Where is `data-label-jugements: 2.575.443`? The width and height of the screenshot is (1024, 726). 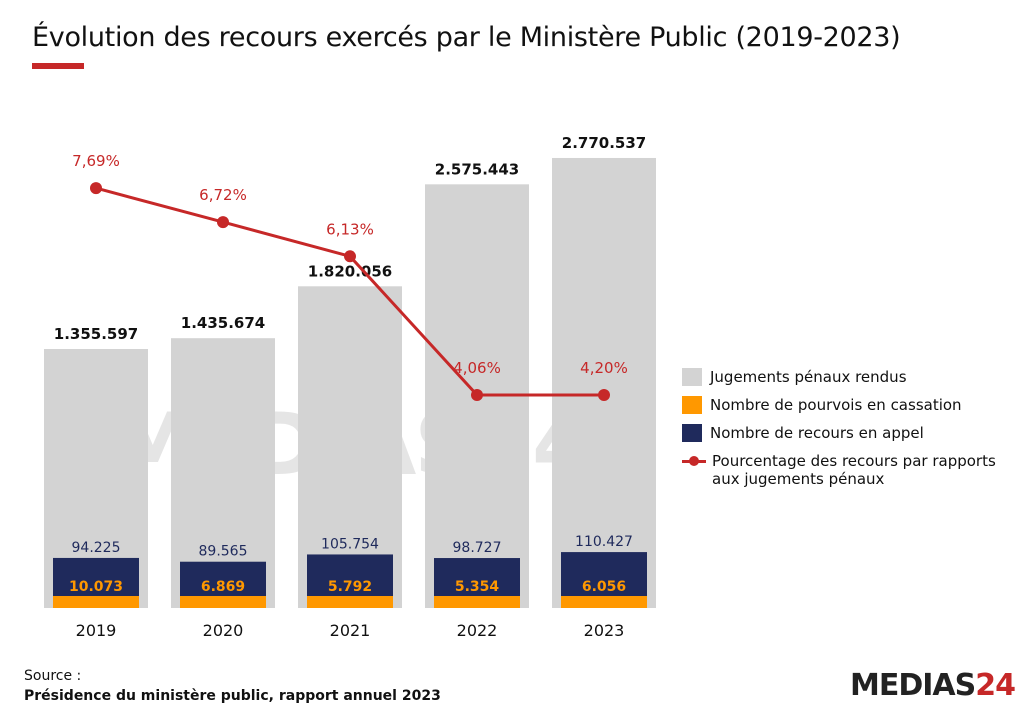
data-label-jugements: 2.575.443 is located at coordinates (477, 169).